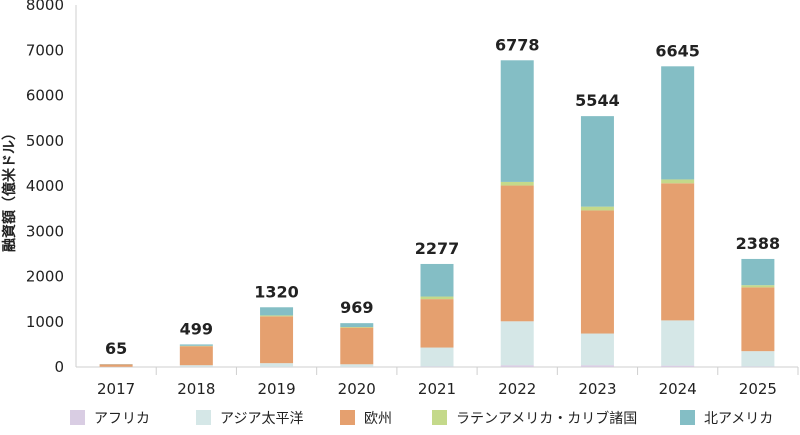 This screenshot has height=435, width=800. What do you see at coordinates (758, 389) in the screenshot?
I see `x-tick-label: 2025` at bounding box center [758, 389].